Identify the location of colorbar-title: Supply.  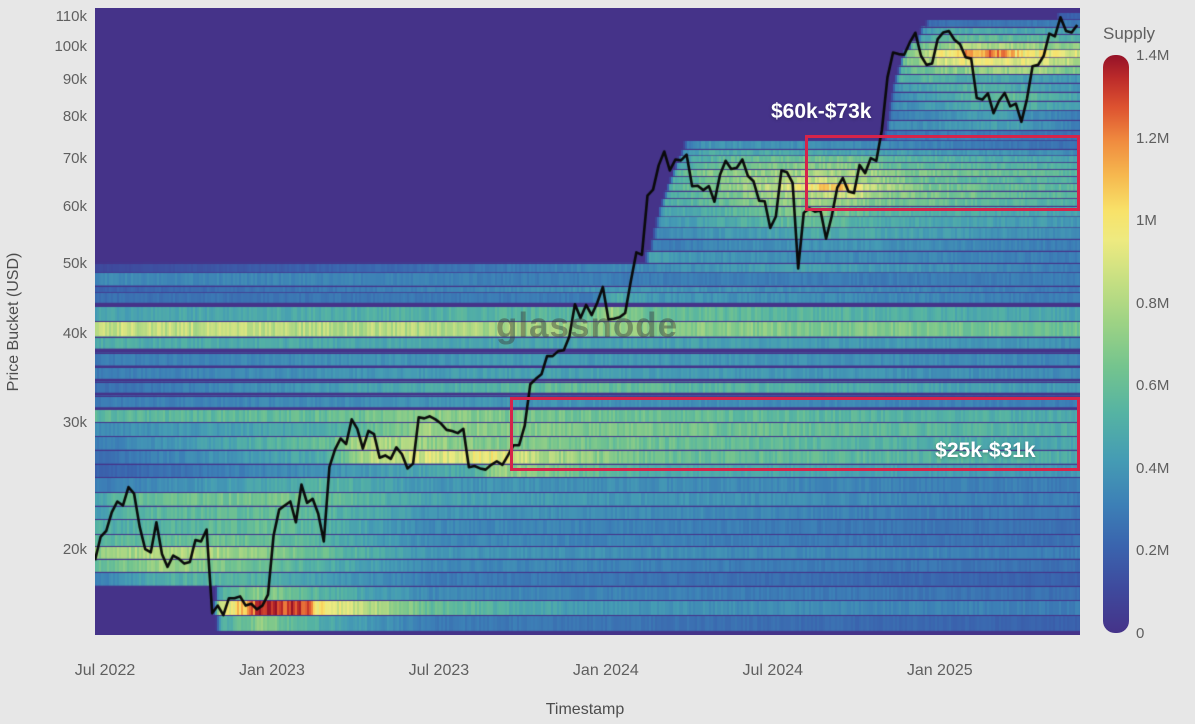
(1129, 33).